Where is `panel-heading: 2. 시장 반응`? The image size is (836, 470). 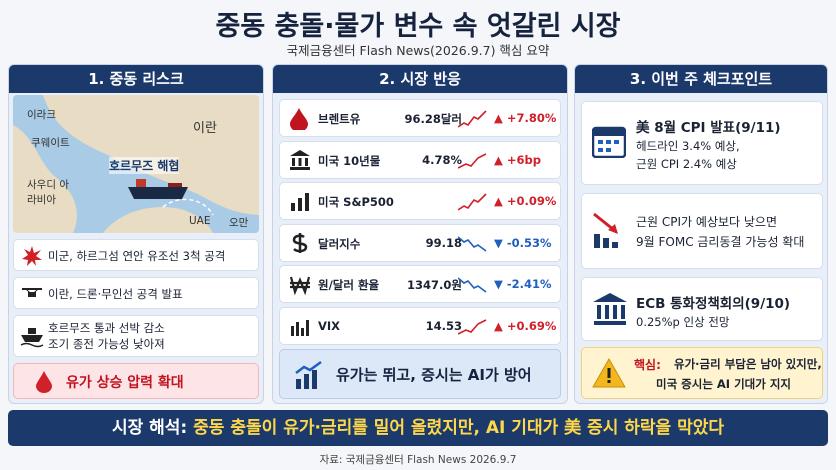 panel-heading: 2. 시장 반응 is located at coordinates (420, 79).